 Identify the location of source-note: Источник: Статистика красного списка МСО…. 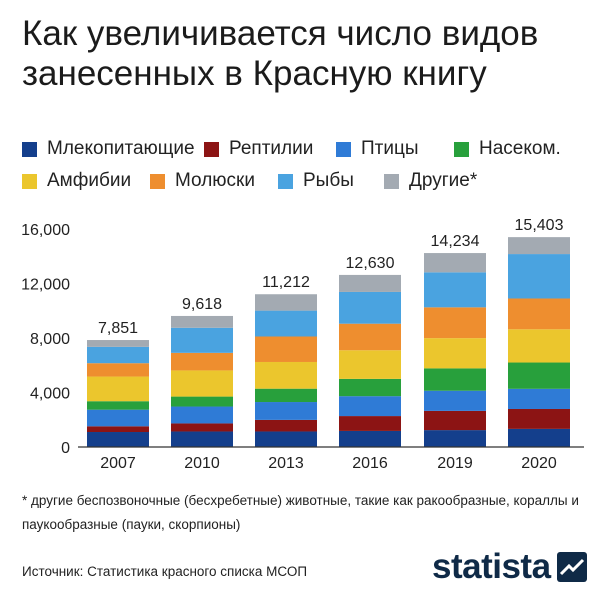
(165, 571).